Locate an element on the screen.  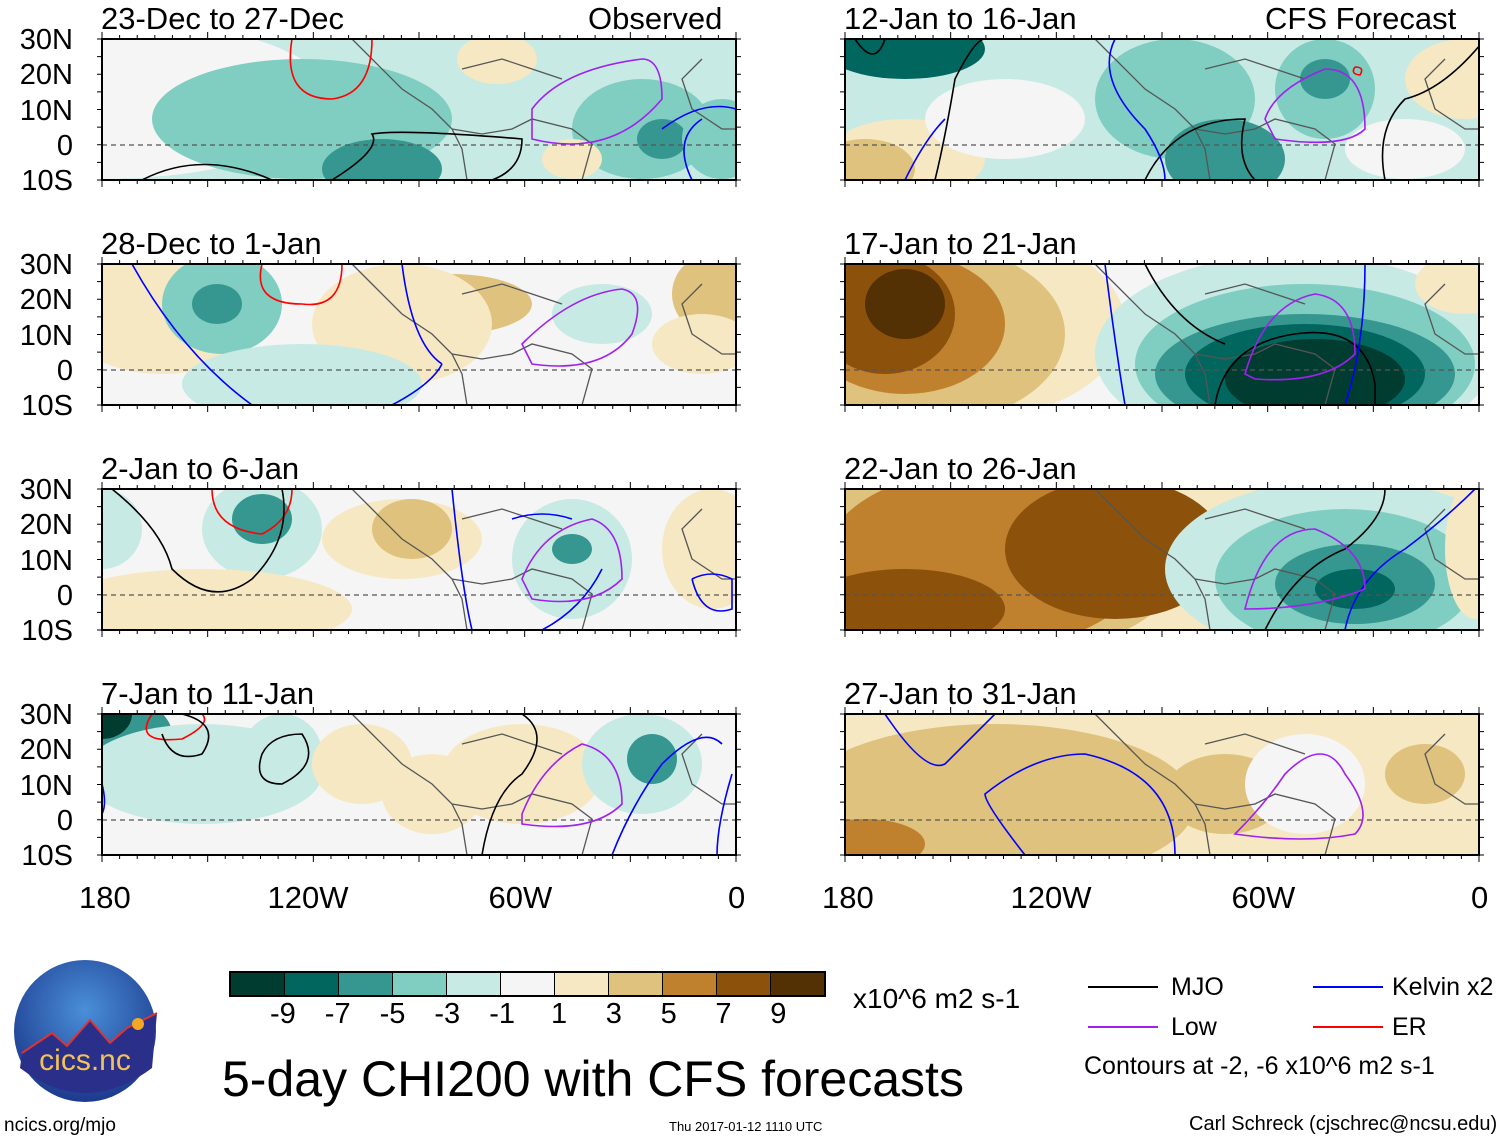
credit: Carl Schreck (cjschrec@ncsu.edu) is located at coordinates (1343, 1124).